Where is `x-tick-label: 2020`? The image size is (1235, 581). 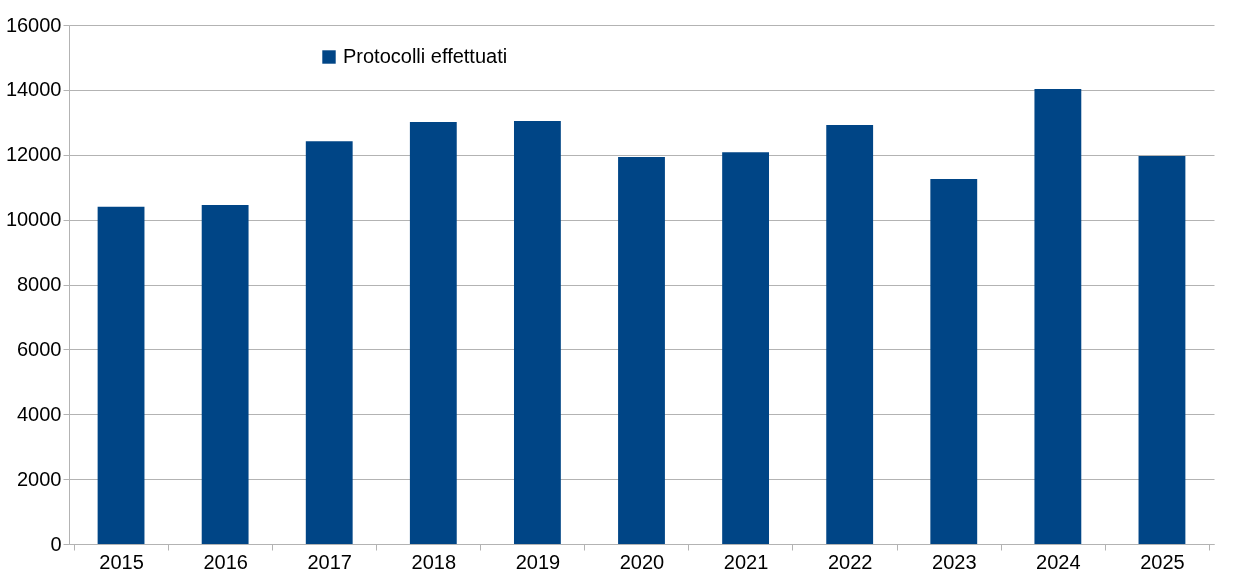 x-tick-label: 2020 is located at coordinates (642, 561).